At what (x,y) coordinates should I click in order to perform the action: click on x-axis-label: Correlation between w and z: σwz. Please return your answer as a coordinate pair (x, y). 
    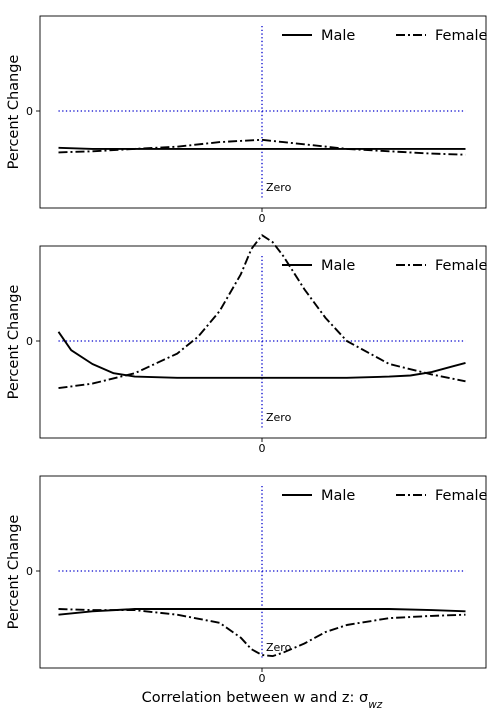
    Looking at the image, I should click on (262, 700).